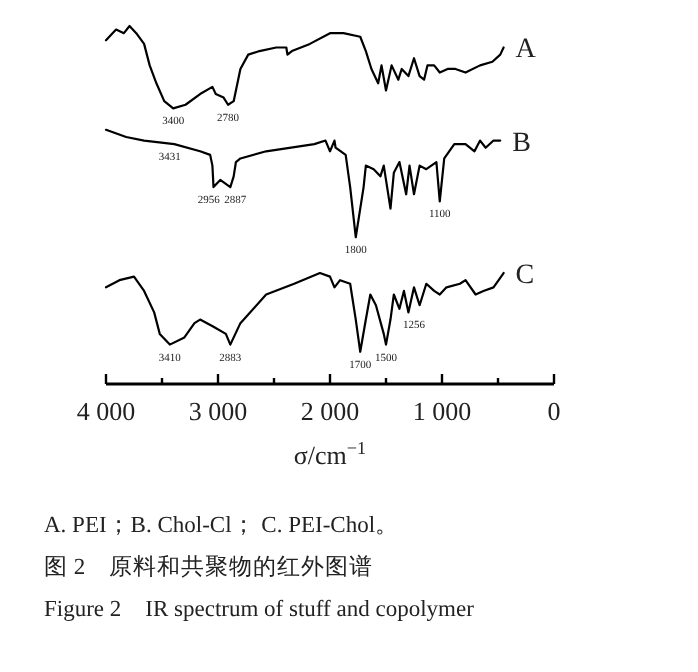 This screenshot has height=672, width=698. I want to click on series-label: A, so click(526, 50).